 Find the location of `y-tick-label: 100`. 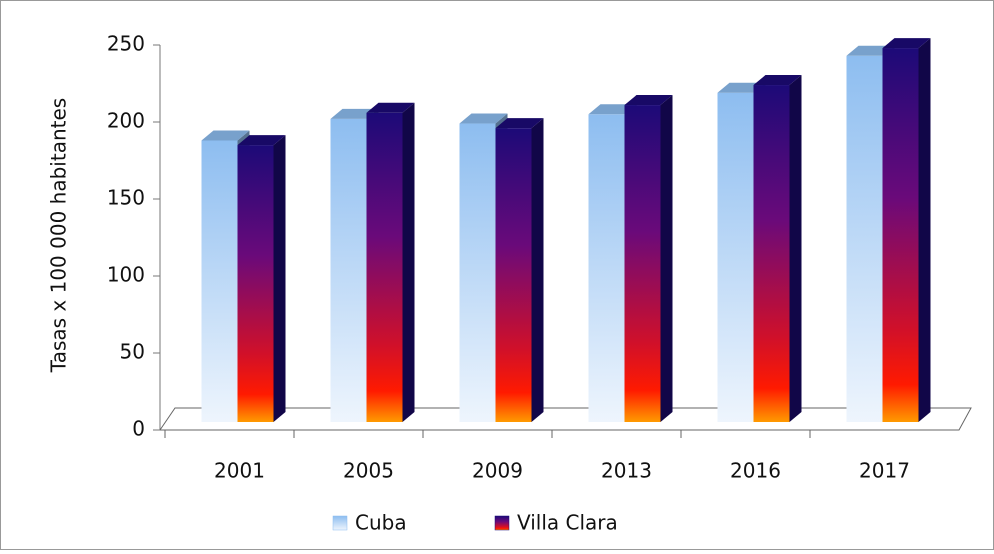

y-tick-label: 100 is located at coordinates (126, 275).